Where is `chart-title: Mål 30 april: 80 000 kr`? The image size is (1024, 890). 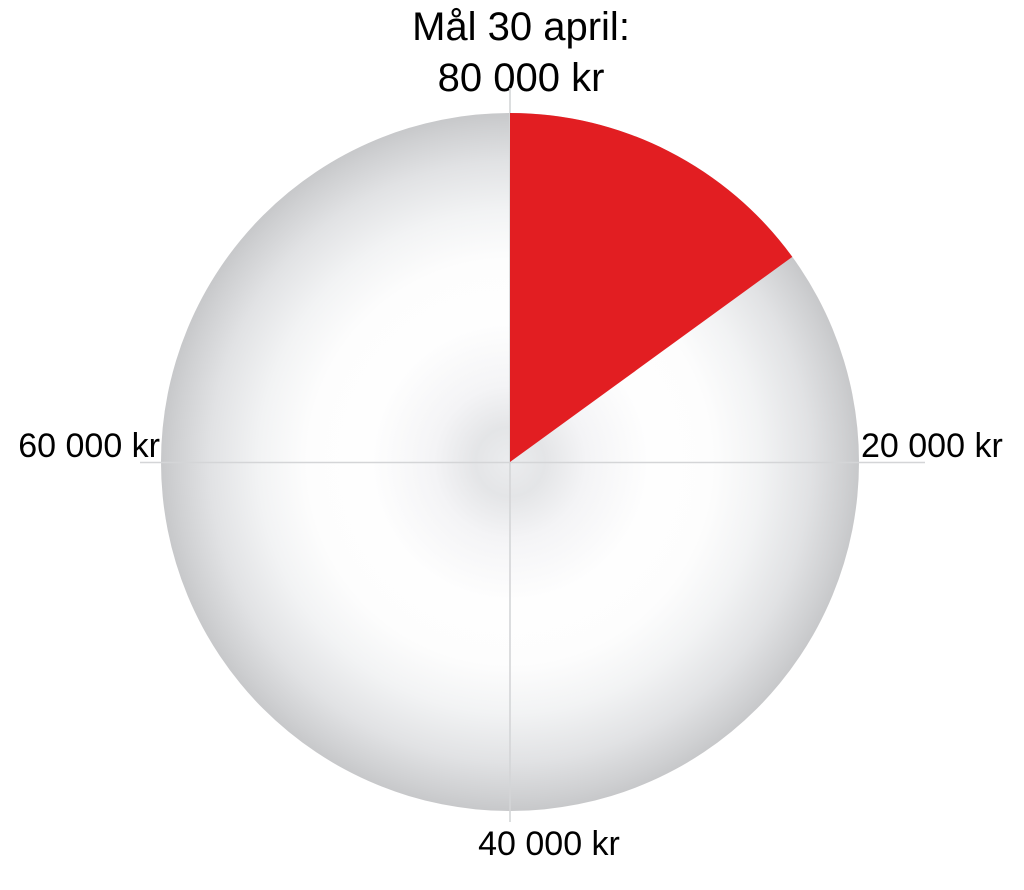 chart-title: Mål 30 april: 80 000 kr is located at coordinates (516, 53).